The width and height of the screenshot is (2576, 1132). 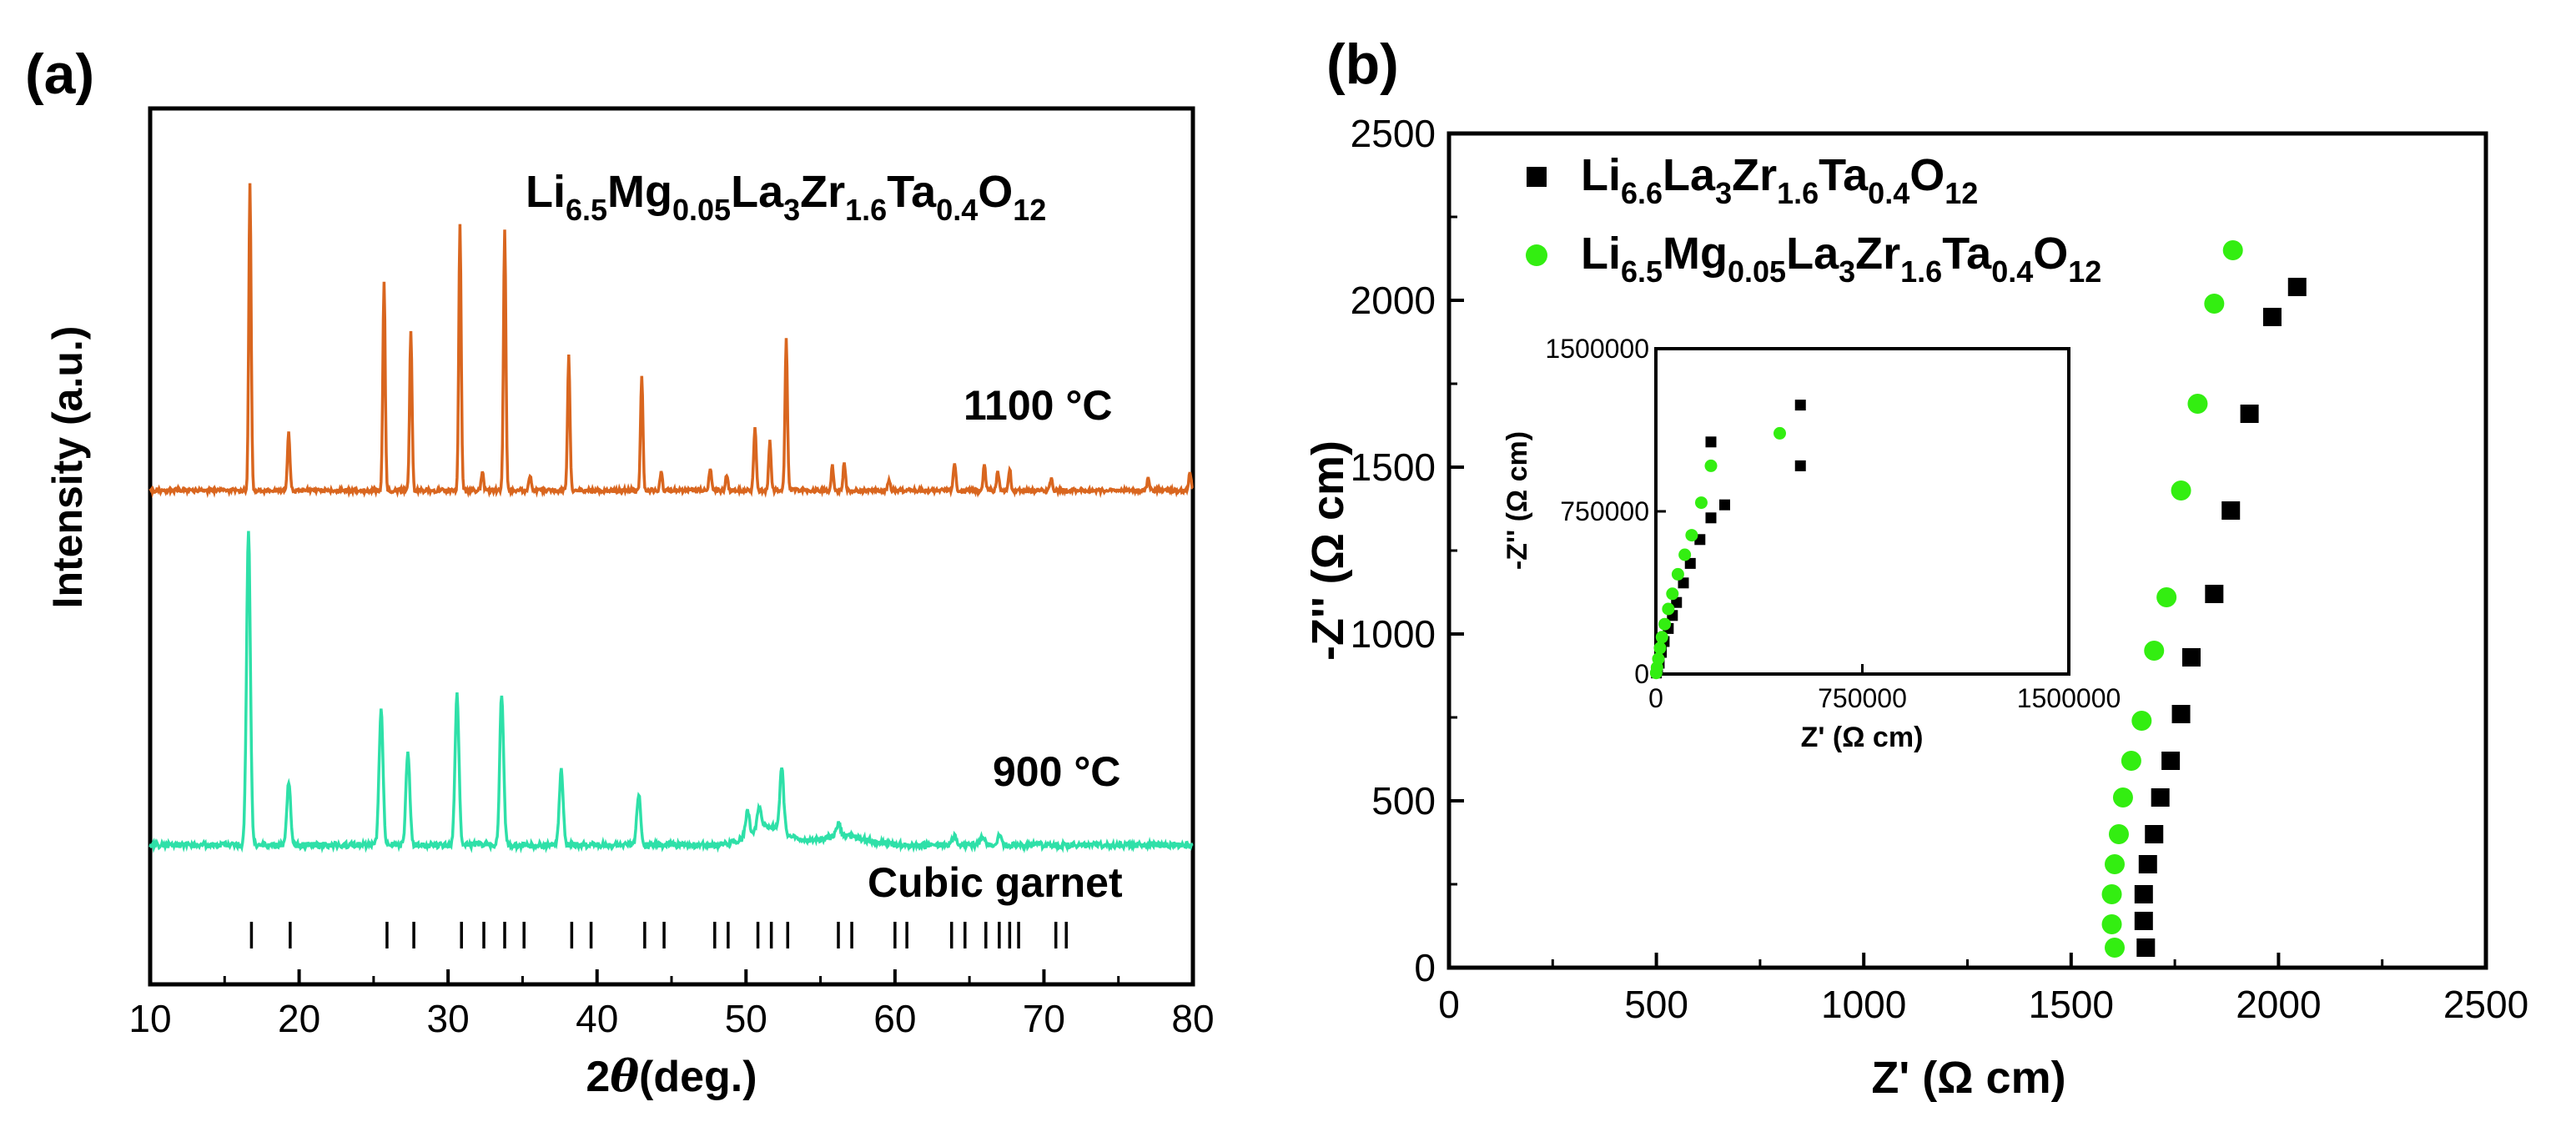 I want to click on inset-x-tick-label: 750000, so click(x=1862, y=698).